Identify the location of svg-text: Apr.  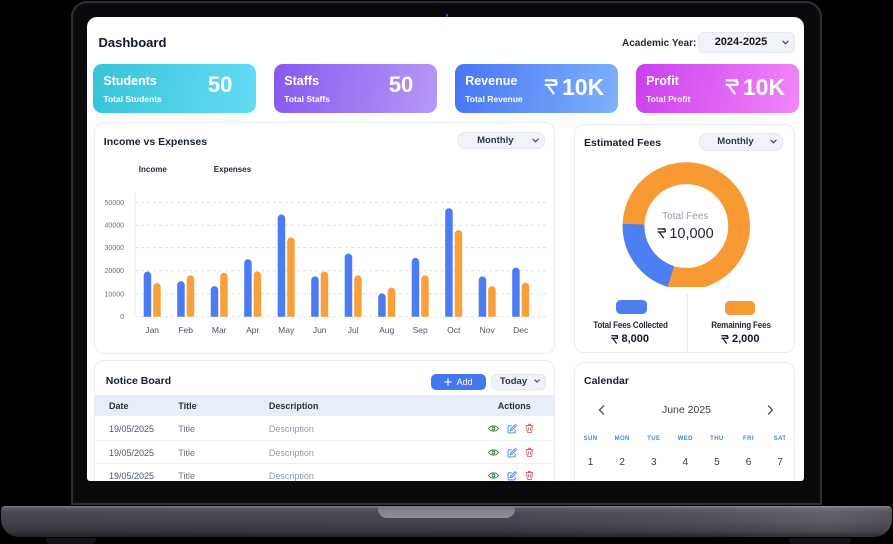
(252, 330).